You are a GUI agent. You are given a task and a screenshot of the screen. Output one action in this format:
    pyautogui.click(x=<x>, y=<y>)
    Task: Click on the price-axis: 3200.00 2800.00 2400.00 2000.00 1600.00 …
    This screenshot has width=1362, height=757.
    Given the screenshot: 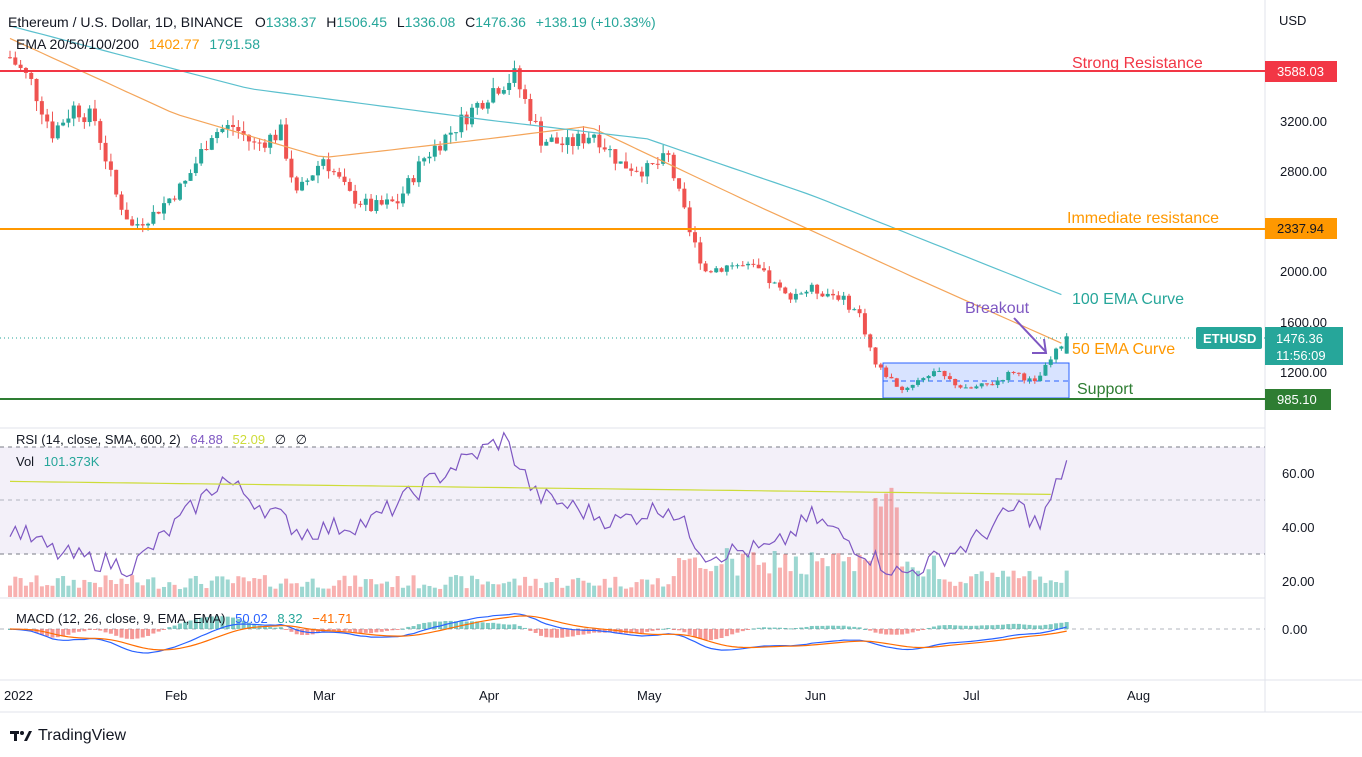 What is the action you would take?
    pyautogui.click(x=1303, y=247)
    